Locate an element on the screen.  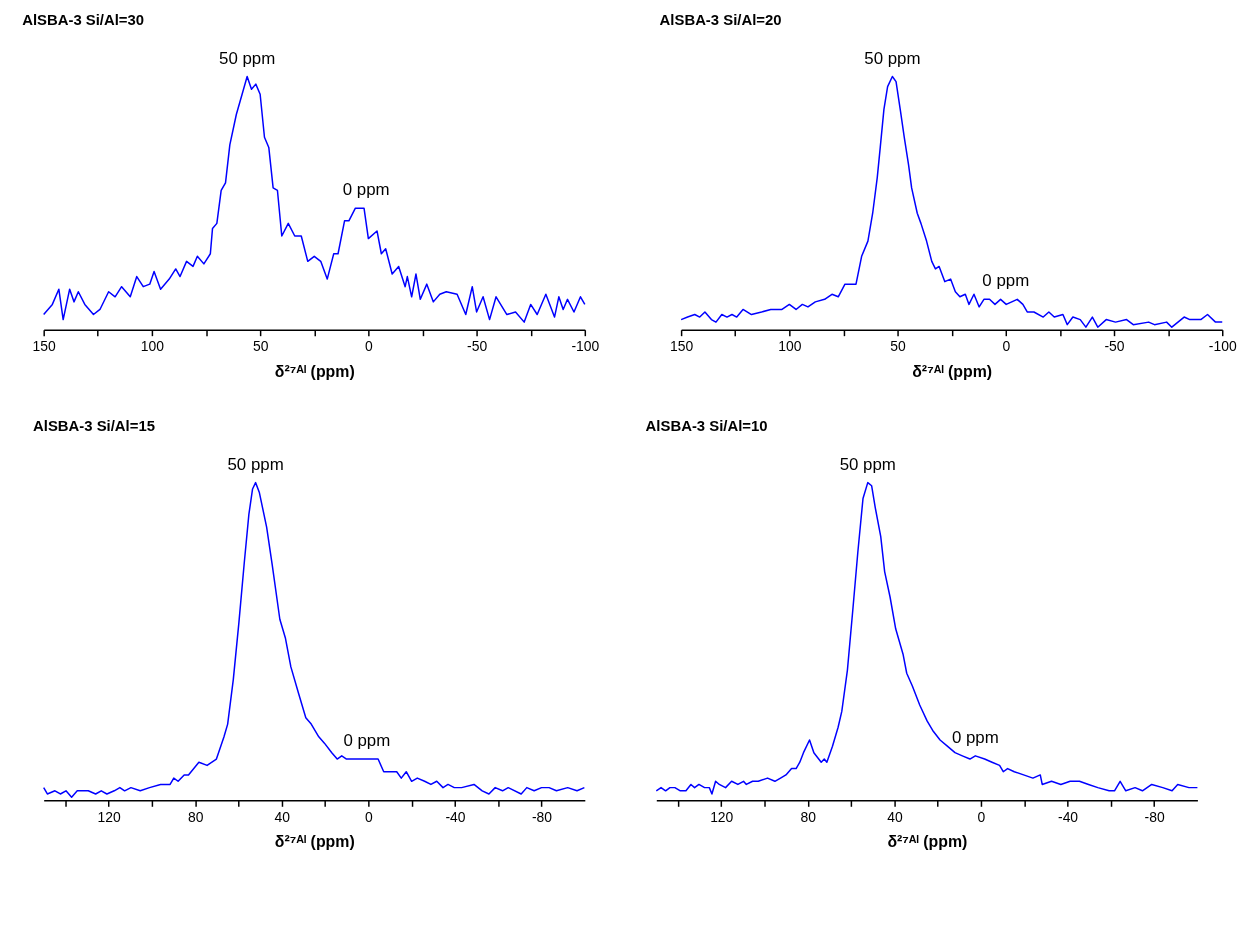
chart-title: AlSBA-3 Si/Al=10 is located at coordinates (706, 425).